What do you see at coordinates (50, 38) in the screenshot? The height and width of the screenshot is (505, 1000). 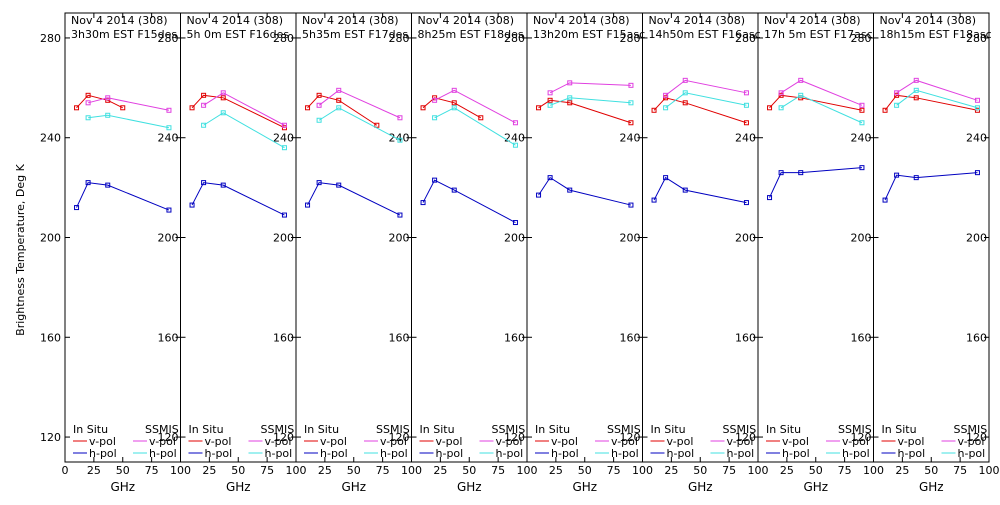 I see `y-tick-label-outer: 280` at bounding box center [50, 38].